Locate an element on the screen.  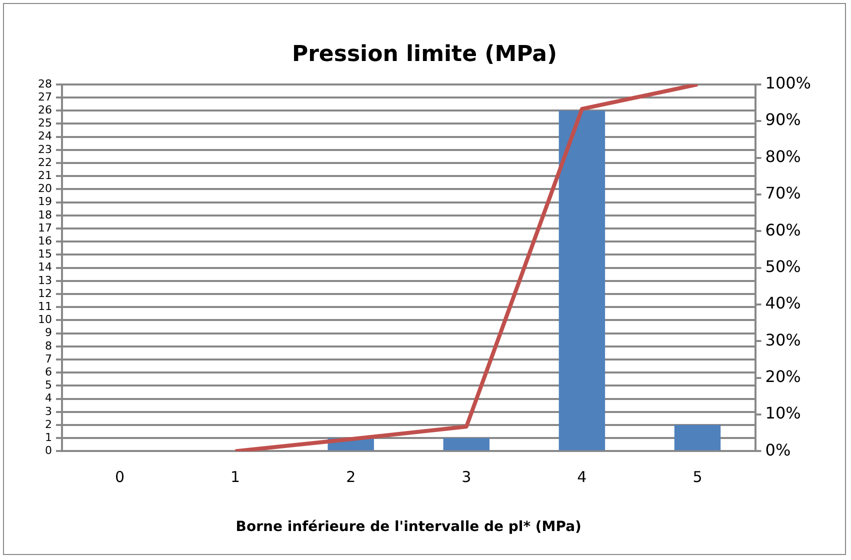
x-tick-label: 1 is located at coordinates (235, 477).